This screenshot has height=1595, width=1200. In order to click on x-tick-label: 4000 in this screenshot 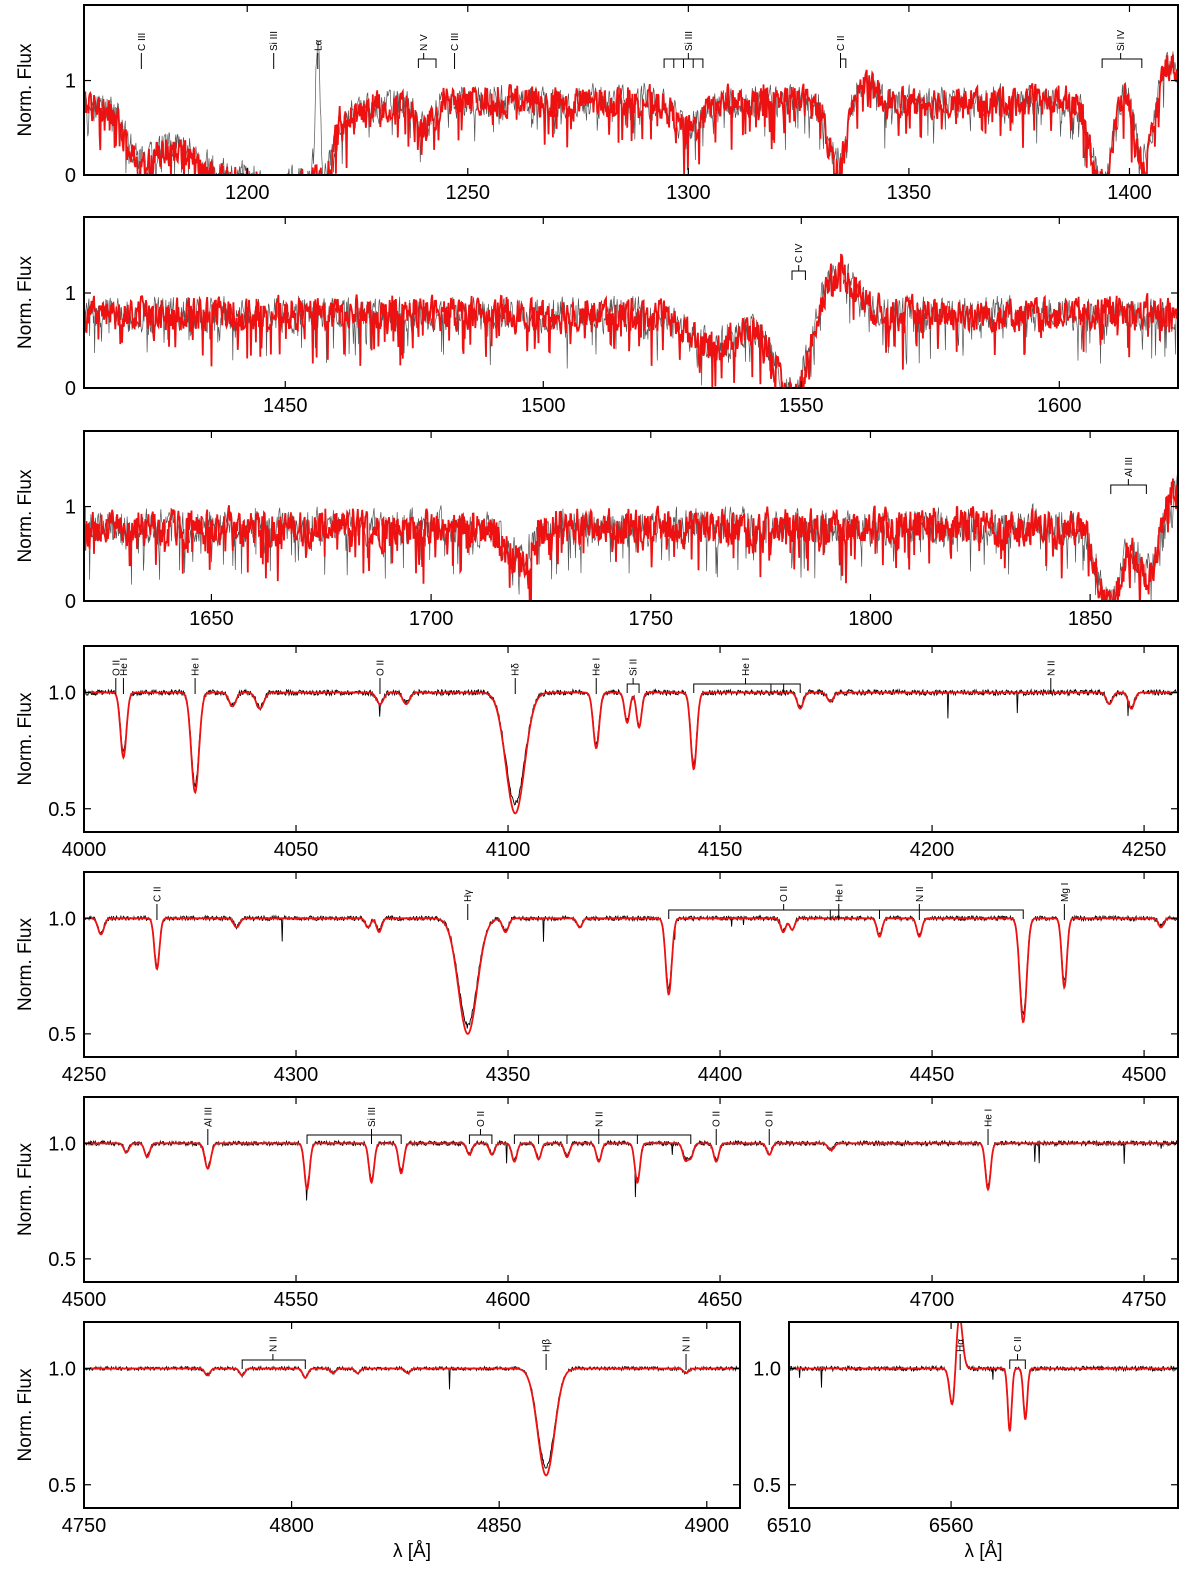, I will do `click(84, 850)`.